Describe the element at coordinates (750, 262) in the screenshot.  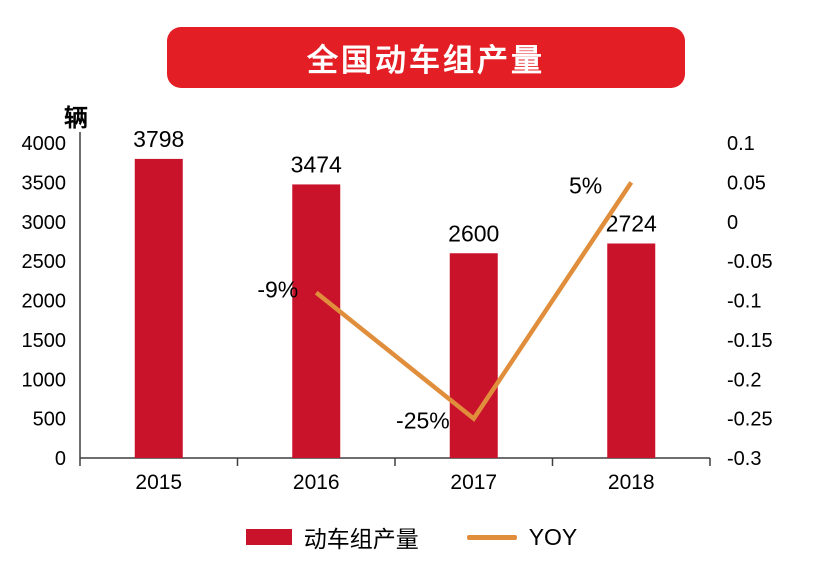
I see `right-axis-tick-label: -0.05` at that location.